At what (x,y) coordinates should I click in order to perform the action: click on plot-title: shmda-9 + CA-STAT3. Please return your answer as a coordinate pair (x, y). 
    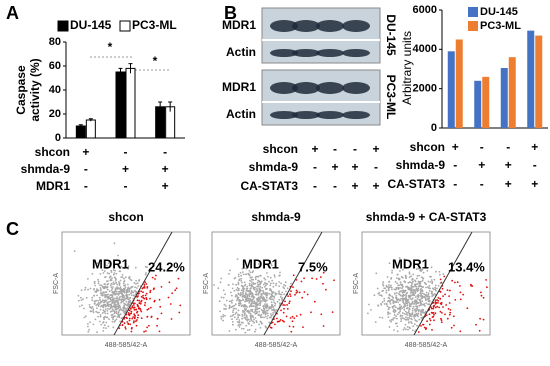
    Looking at the image, I should click on (426, 217).